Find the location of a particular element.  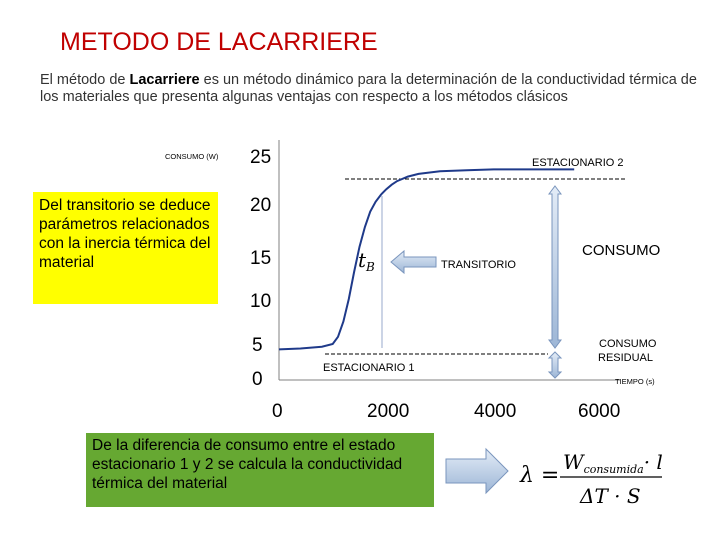

formula-numerator-tail: · l is located at coordinates (653, 462).